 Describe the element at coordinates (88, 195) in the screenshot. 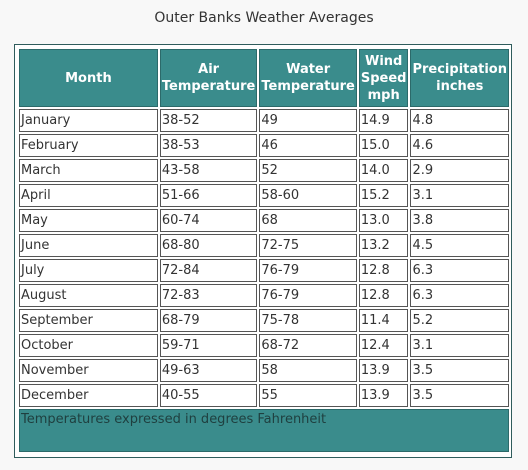

I see `cell-month: April` at that location.